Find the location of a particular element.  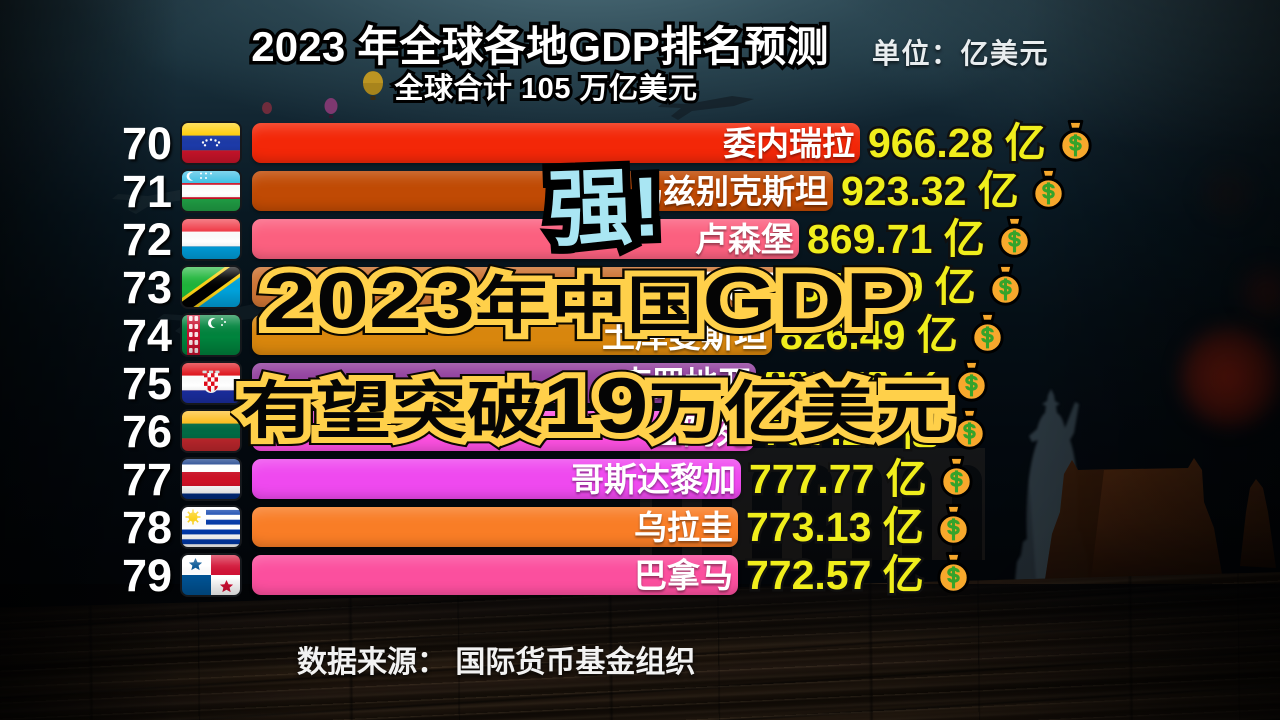

gdp-value-text: 855.09 亿 is located at coordinates (887, 287).